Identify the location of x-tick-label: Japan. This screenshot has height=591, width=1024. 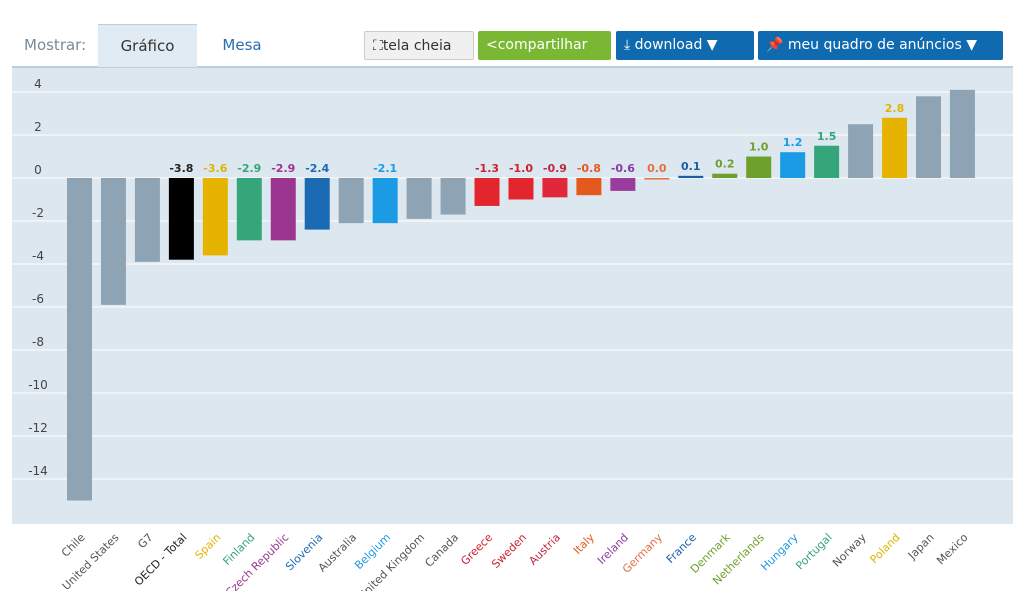
(921, 547).